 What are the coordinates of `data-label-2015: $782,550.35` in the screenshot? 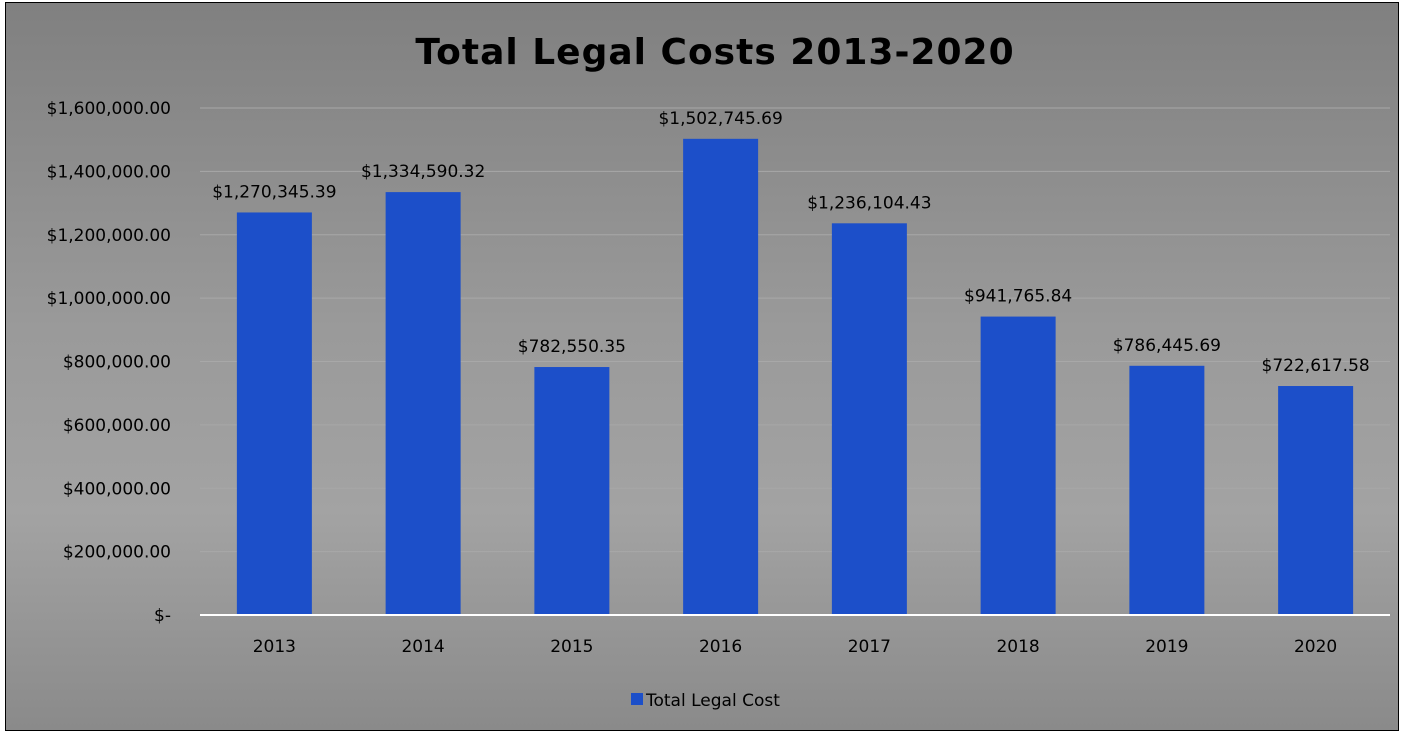 It's located at (572, 347).